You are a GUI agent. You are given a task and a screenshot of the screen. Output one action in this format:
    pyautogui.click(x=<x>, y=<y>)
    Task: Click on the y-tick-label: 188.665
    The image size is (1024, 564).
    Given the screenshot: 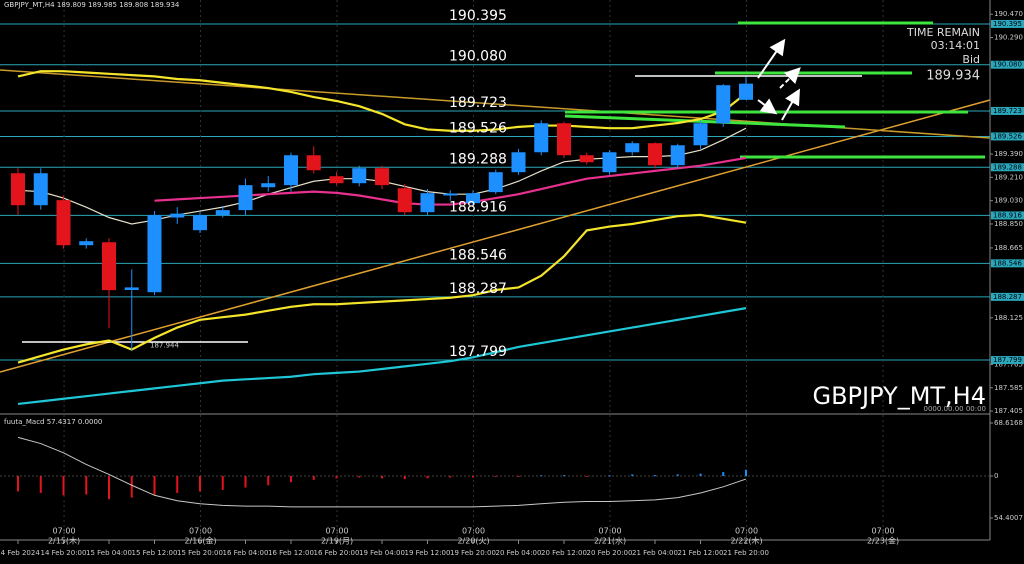 What is the action you would take?
    pyautogui.click(x=1008, y=248)
    